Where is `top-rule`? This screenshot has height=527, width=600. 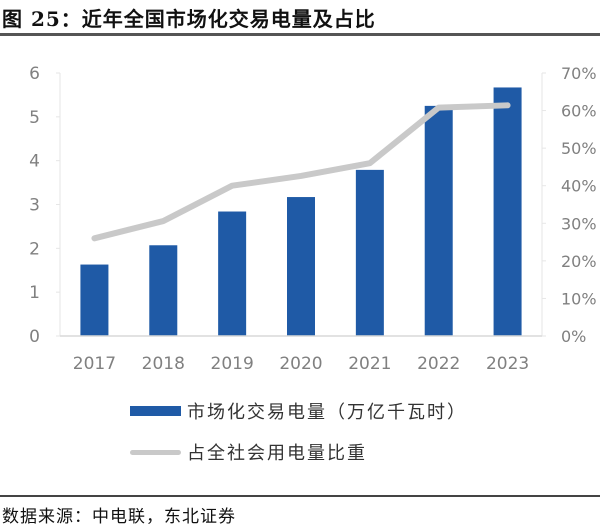 top-rule is located at coordinates (300, 34).